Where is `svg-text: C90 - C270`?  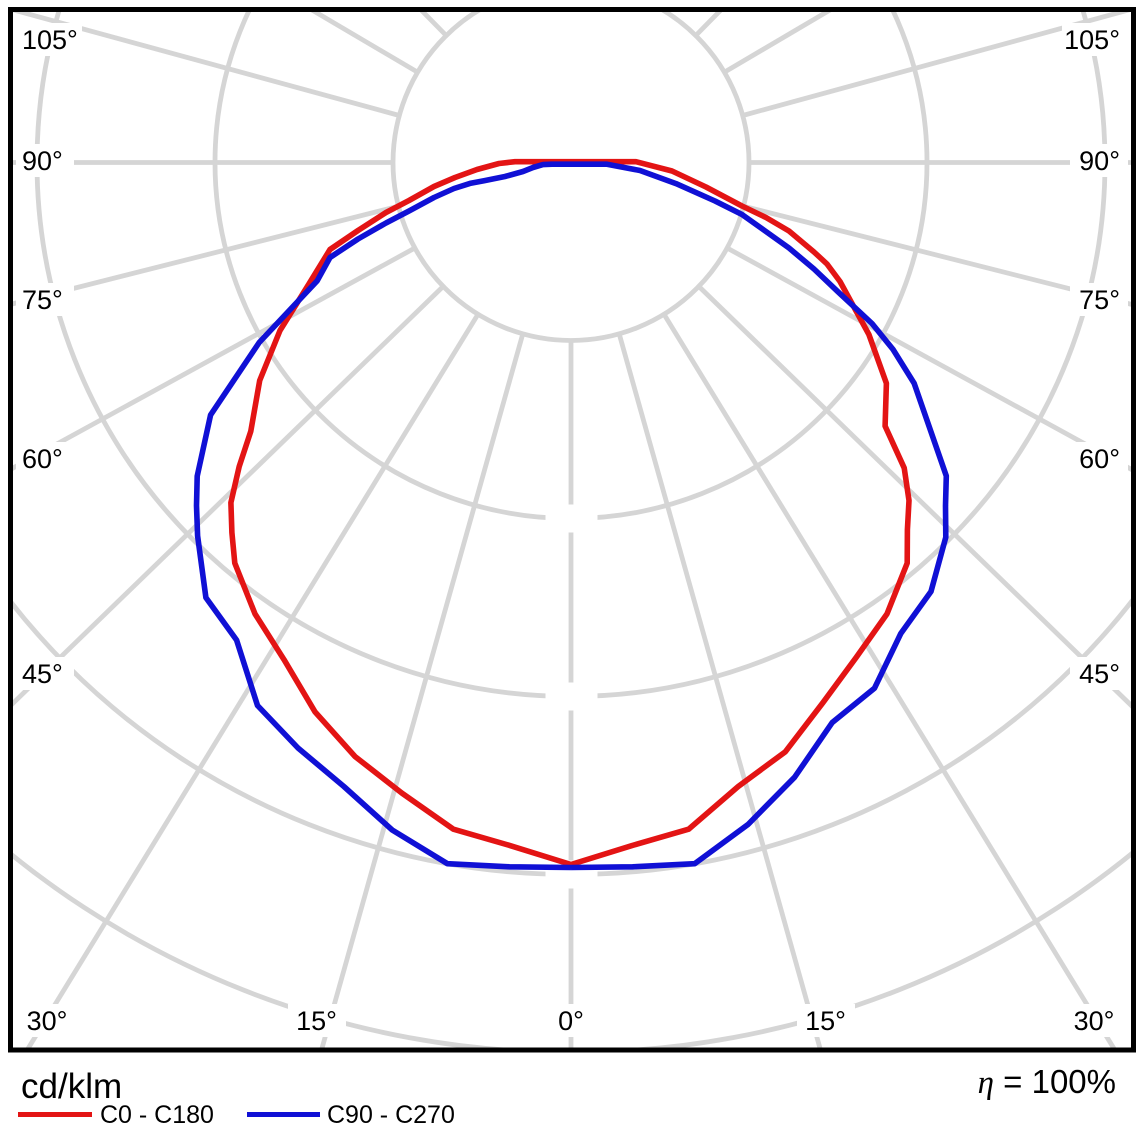
svg-text: C90 - C270 is located at coordinates (391, 1115).